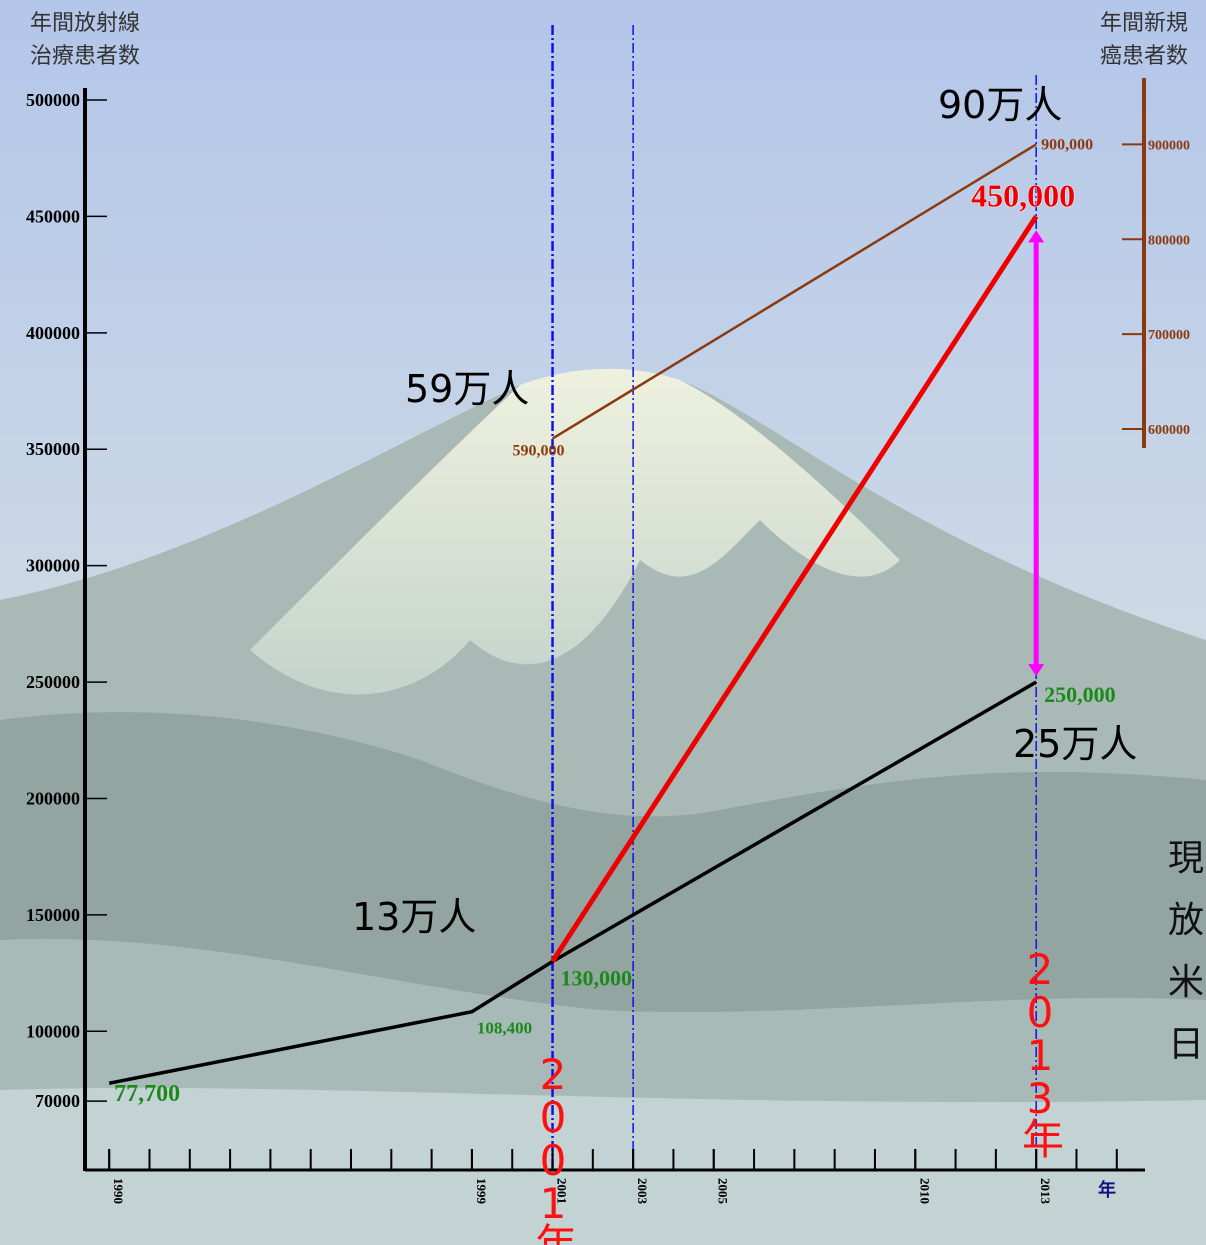 The width and height of the screenshot is (1206, 1245). Describe the element at coordinates (53, 100) in the screenshot. I see `y-tick-label: 500000` at that location.